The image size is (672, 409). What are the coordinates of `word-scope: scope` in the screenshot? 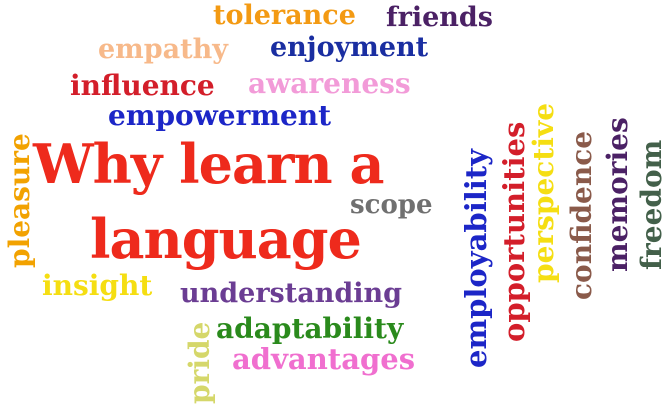 It's located at (391, 205).